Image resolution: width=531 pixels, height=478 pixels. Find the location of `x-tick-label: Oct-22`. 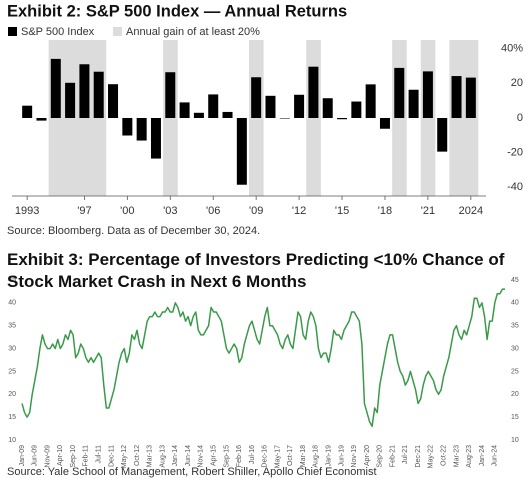

x-tick-label: Oct-22 is located at coordinates (444, 455).